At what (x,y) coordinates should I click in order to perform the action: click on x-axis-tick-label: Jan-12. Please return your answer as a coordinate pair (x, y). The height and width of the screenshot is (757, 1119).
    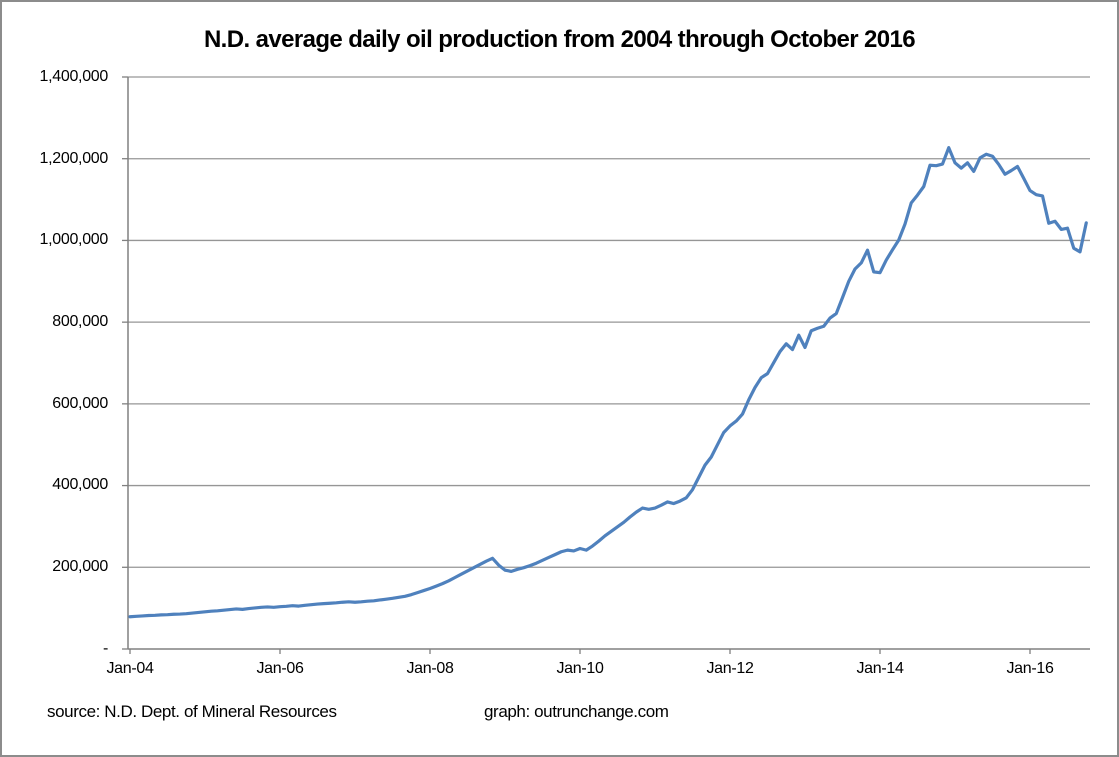
    Looking at the image, I should click on (730, 668).